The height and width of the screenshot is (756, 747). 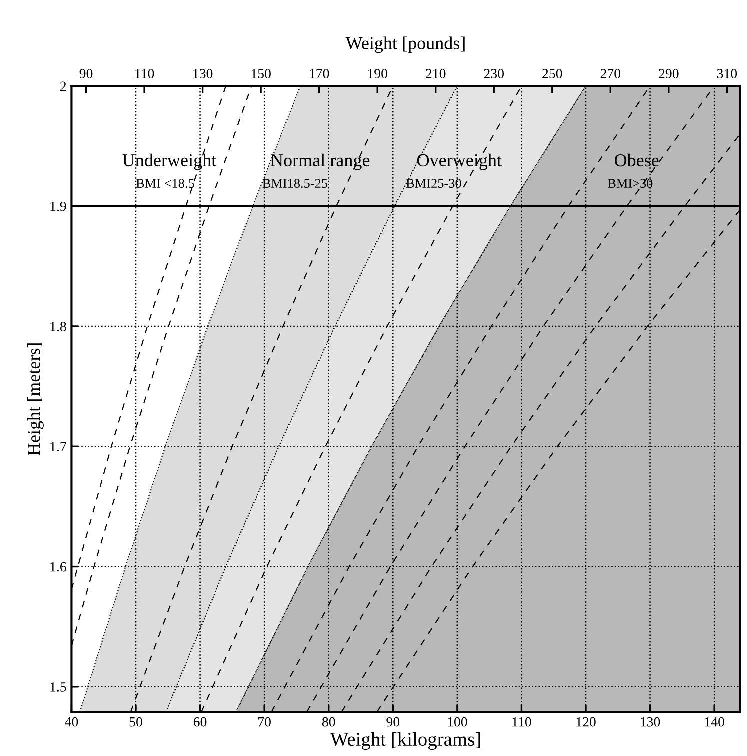 What do you see at coordinates (200, 722) in the screenshot?
I see `x-tick-label: 60` at bounding box center [200, 722].